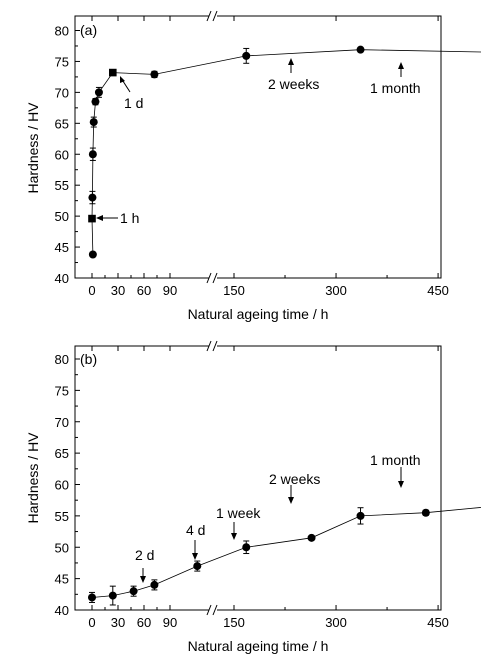 Image resolution: width=481 pixels, height=661 pixels. What do you see at coordinates (395, 79) in the screenshot?
I see `annotation-1month-a: 1 month` at bounding box center [395, 79].